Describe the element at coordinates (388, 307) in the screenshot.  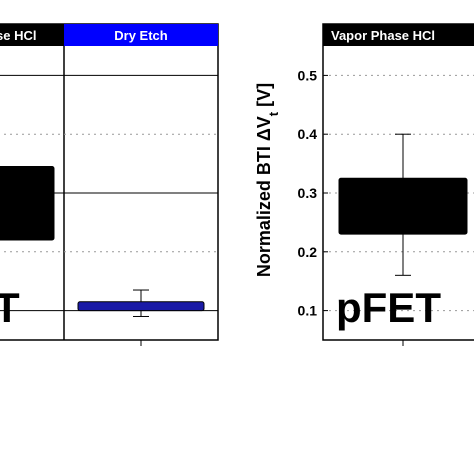
I see `right-device-label: pFET` at that location.